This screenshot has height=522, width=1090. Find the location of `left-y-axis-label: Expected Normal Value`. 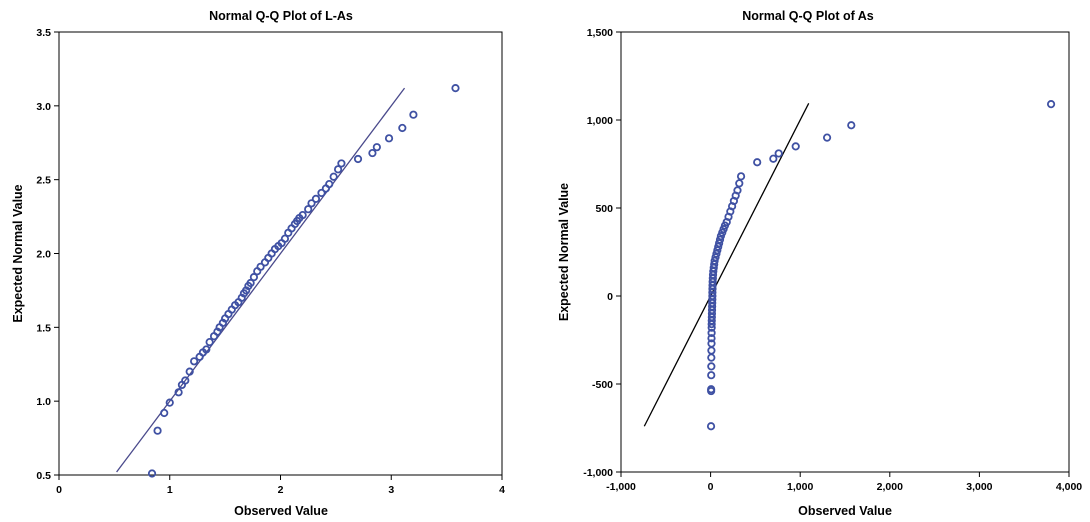

left-y-axis-label: Expected Normal Value is located at coordinates (18, 253).